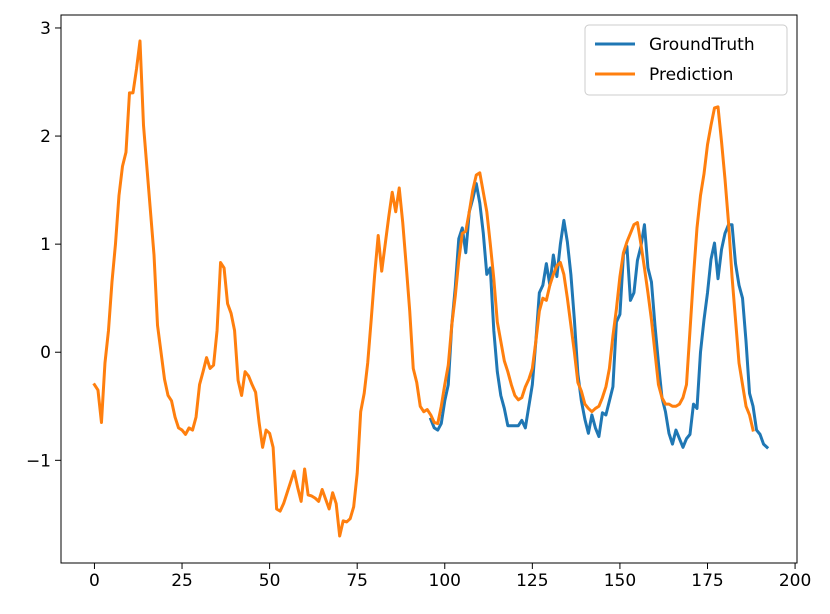 Image resolution: width=830 pixels, height=614 pixels. What do you see at coordinates (38, 461) in the screenshot?
I see `y-tick-label: −1` at bounding box center [38, 461].